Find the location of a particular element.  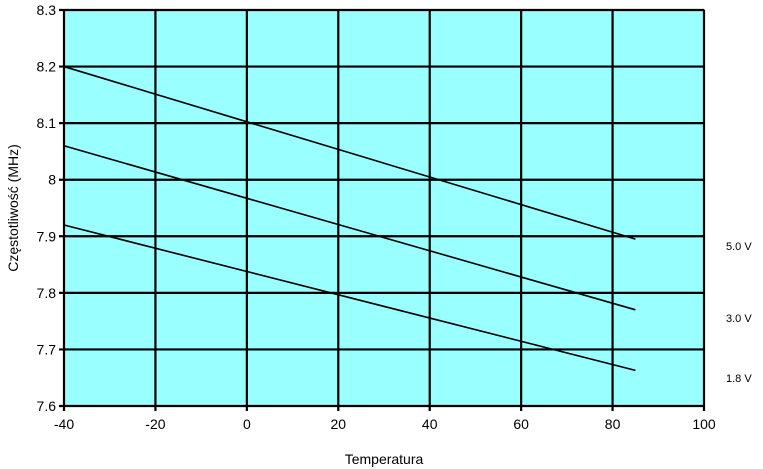

series-labels: 5.0 V 3.0 V 1.8 V is located at coordinates (739, 313).